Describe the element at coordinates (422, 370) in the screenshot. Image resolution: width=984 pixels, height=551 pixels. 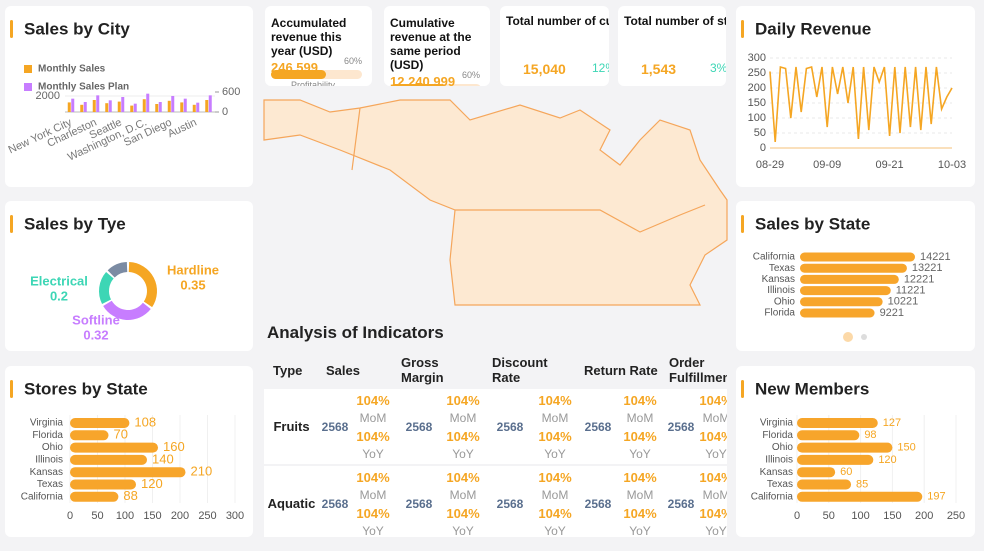
I see `column-header: Gross Margin` at that location.